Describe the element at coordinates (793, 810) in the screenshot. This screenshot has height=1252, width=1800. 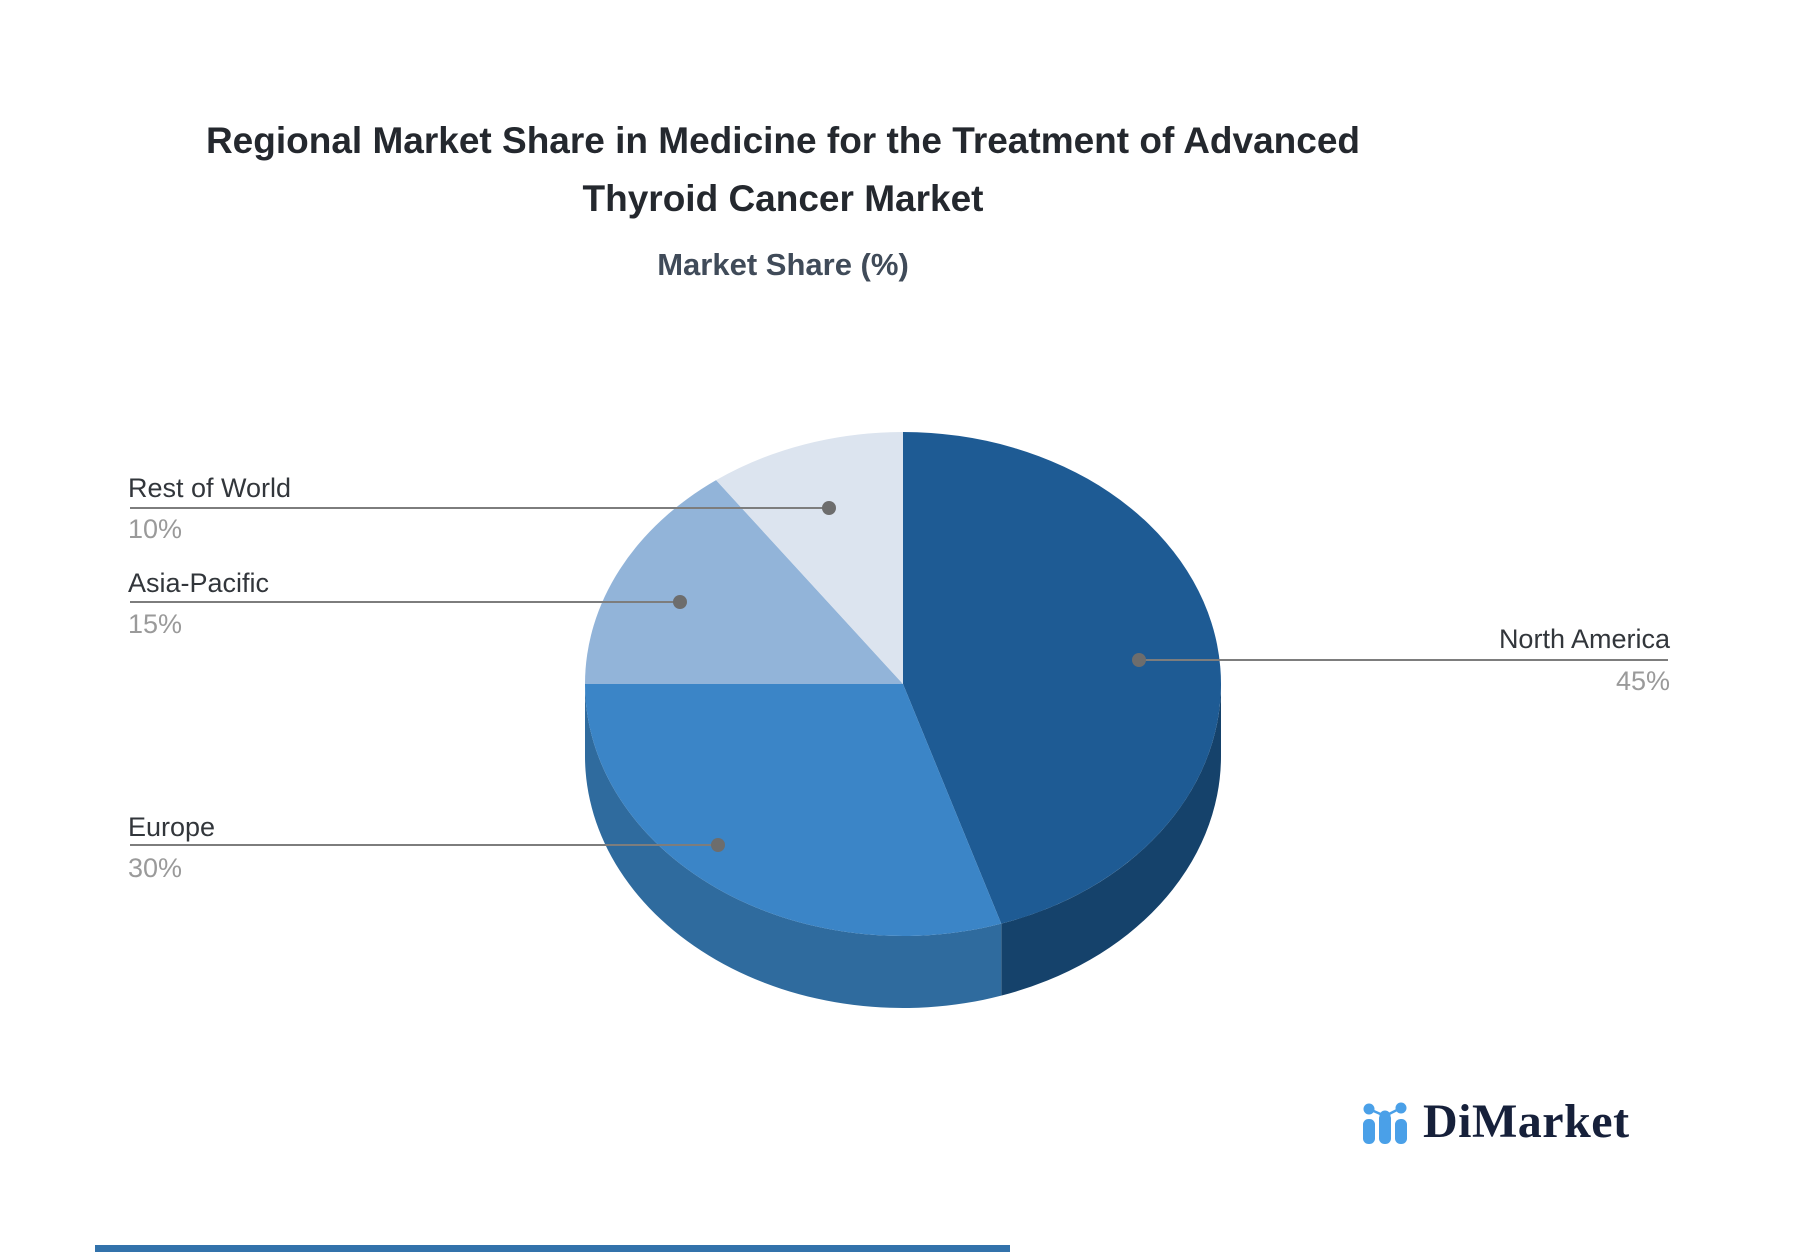
I see `pie-slice-europe` at that location.